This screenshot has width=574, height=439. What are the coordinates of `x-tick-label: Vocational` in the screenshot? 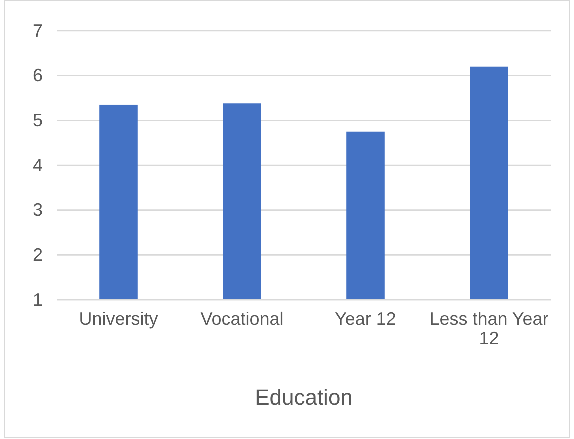 It's located at (242, 318).